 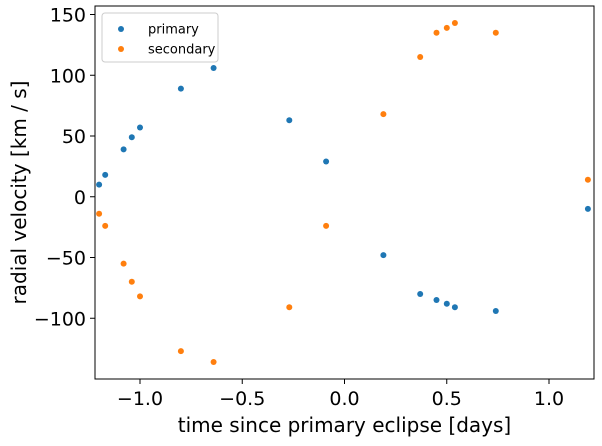 What do you see at coordinates (242, 399) in the screenshot?
I see `x-tick-label: −0.5` at bounding box center [242, 399].